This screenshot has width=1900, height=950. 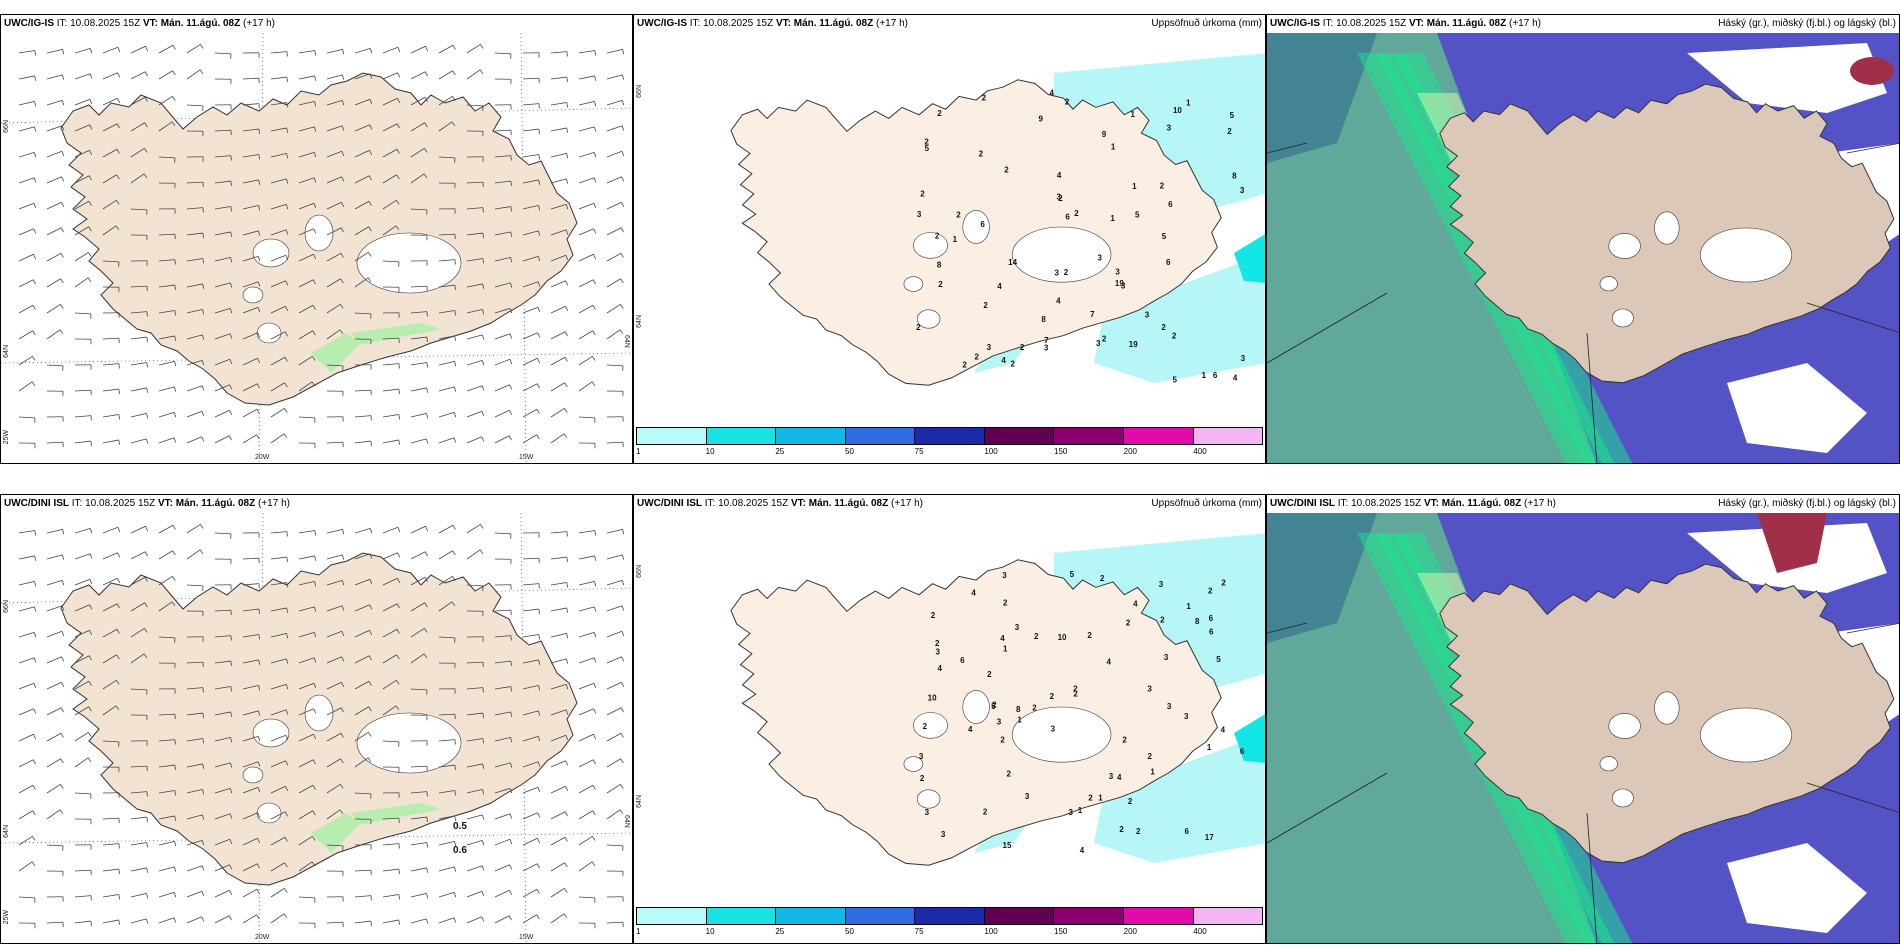 What do you see at coordinates (731, 23) in the screenshot?
I see `it-label: IT: 10.08.2025 15Z` at bounding box center [731, 23].